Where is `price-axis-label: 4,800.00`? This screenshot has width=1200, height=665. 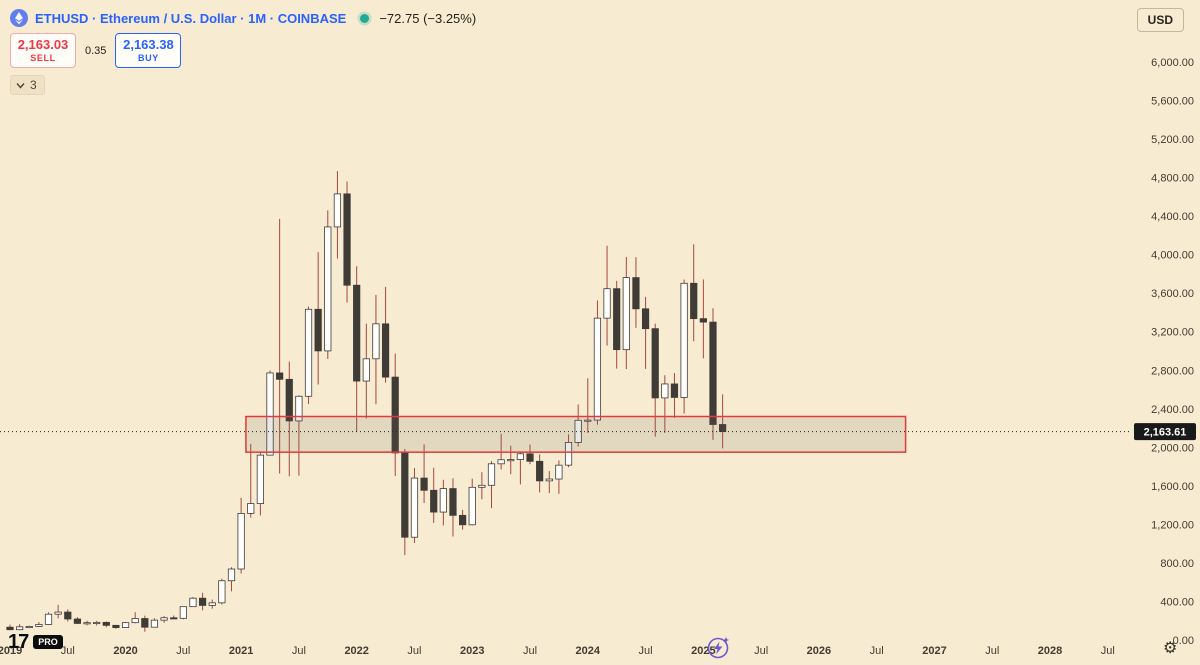
price-axis-label: 4,800.00 is located at coordinates (1172, 179).